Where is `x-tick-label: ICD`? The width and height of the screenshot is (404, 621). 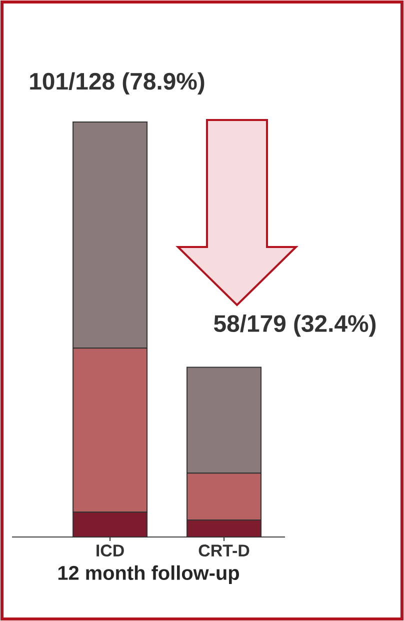 x-tick-label: ICD is located at coordinates (110, 550).